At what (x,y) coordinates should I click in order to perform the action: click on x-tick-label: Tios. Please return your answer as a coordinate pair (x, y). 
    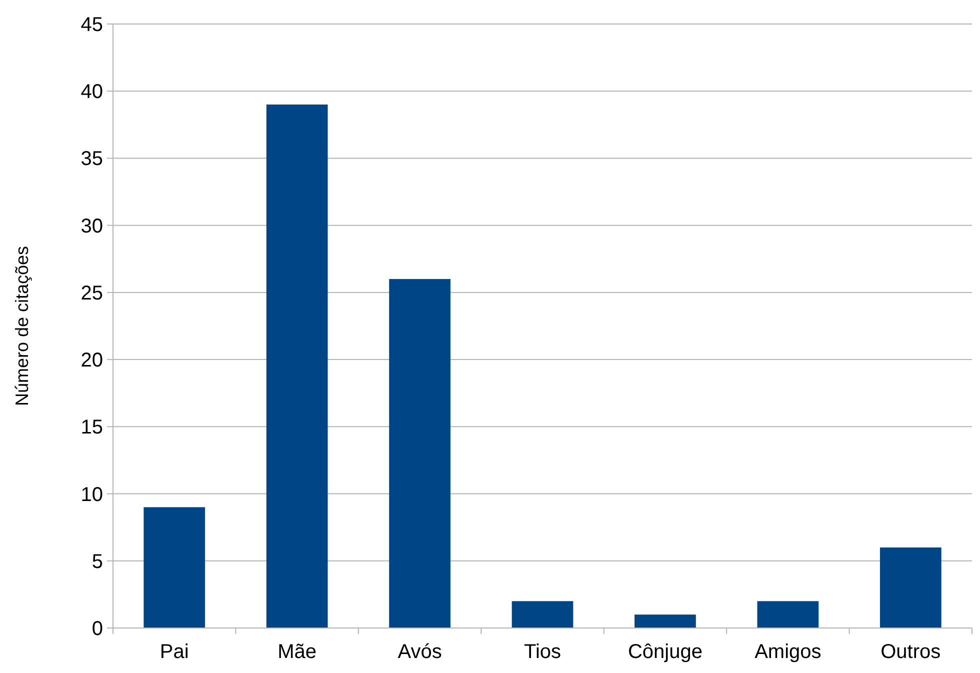
    Looking at the image, I should click on (543, 652).